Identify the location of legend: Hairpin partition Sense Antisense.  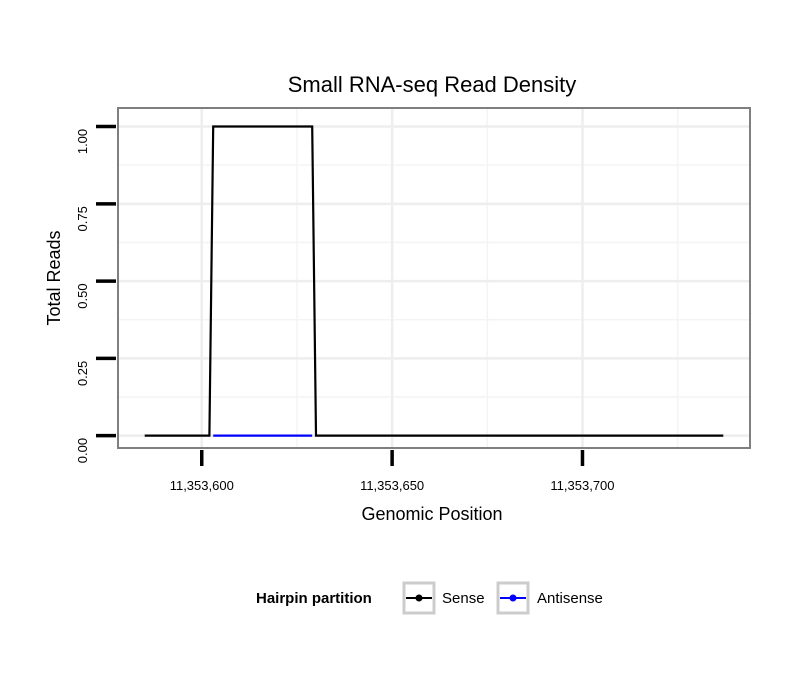
(429, 598).